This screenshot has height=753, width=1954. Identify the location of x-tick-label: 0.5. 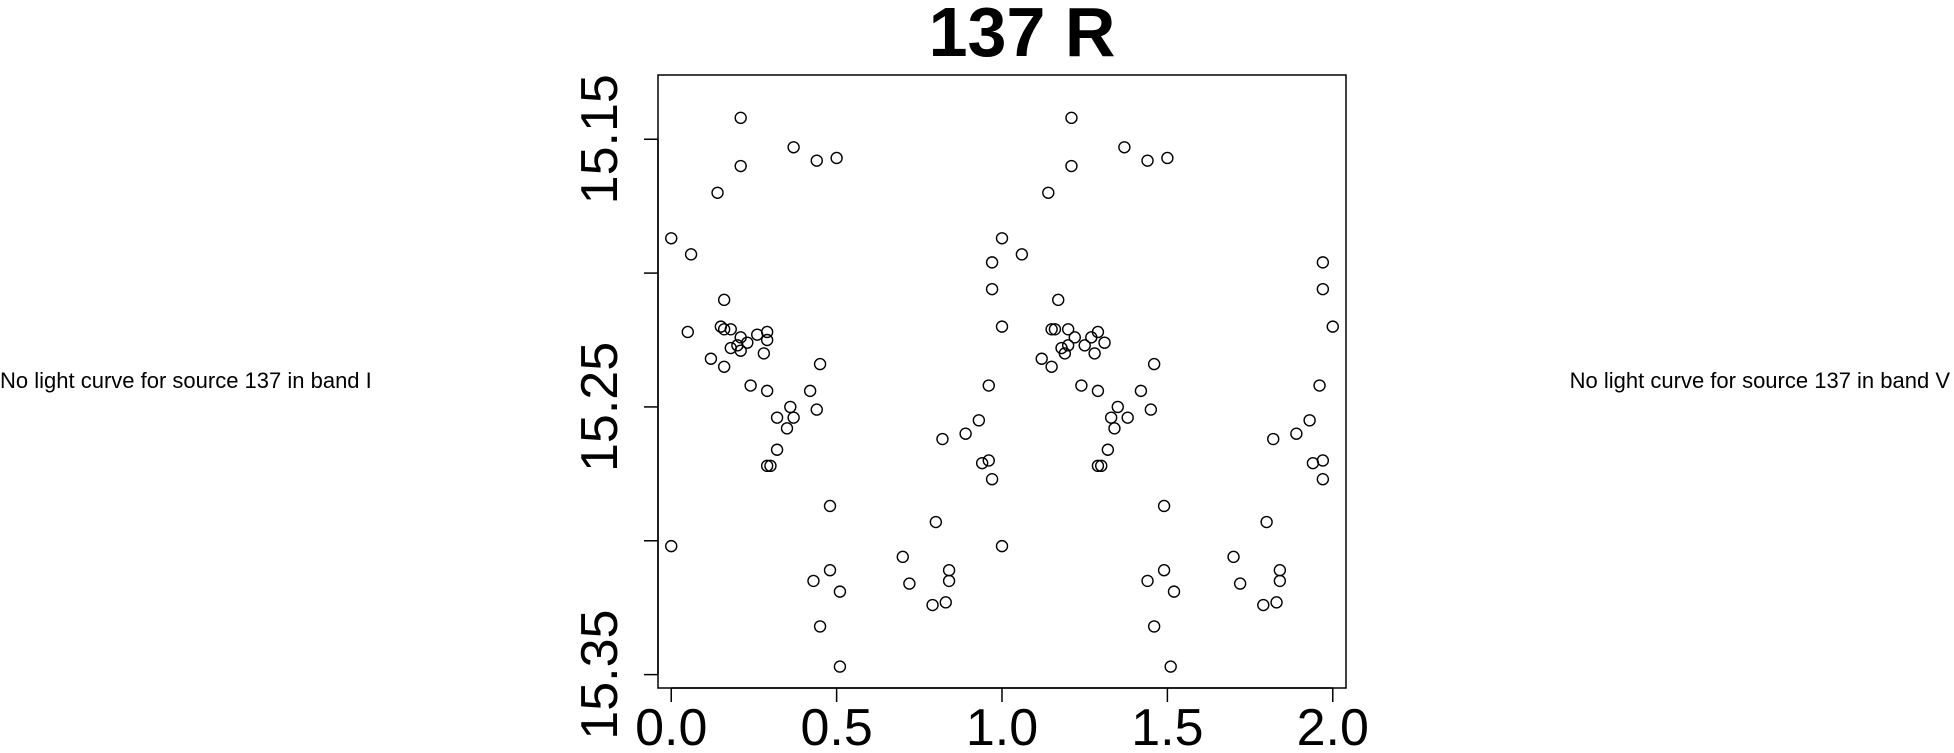
(836, 726).